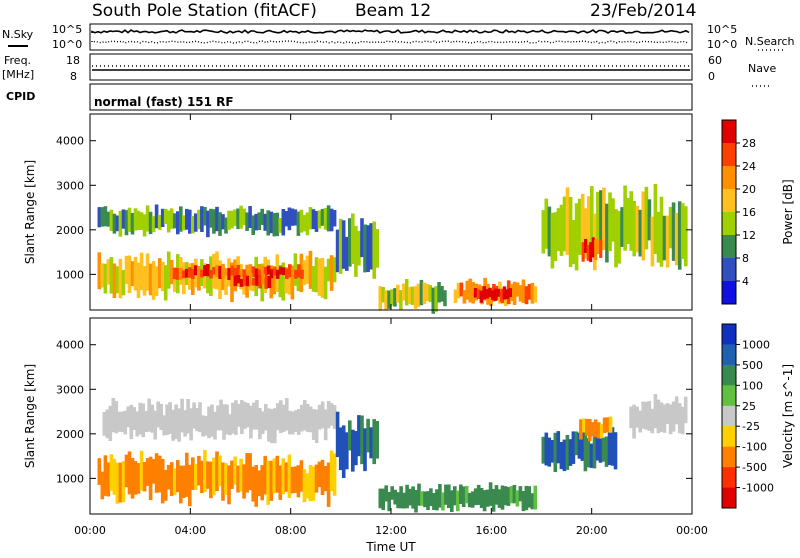 The height and width of the screenshot is (558, 800). What do you see at coordinates (391, 97) in the screenshot?
I see `cpid-panel-frame` at bounding box center [391, 97].